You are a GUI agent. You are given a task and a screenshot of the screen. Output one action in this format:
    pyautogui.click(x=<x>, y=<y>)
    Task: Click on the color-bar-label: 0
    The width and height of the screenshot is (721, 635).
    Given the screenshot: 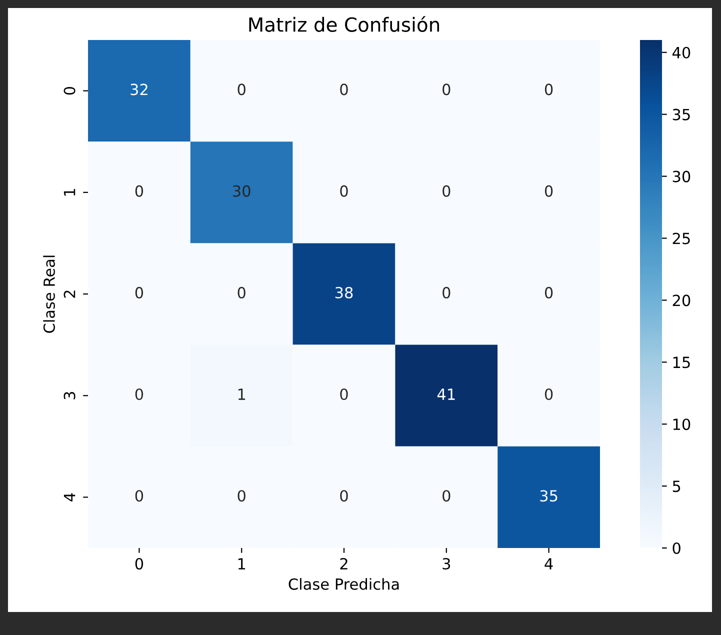 What is the action you would take?
    pyautogui.click(x=676, y=548)
    